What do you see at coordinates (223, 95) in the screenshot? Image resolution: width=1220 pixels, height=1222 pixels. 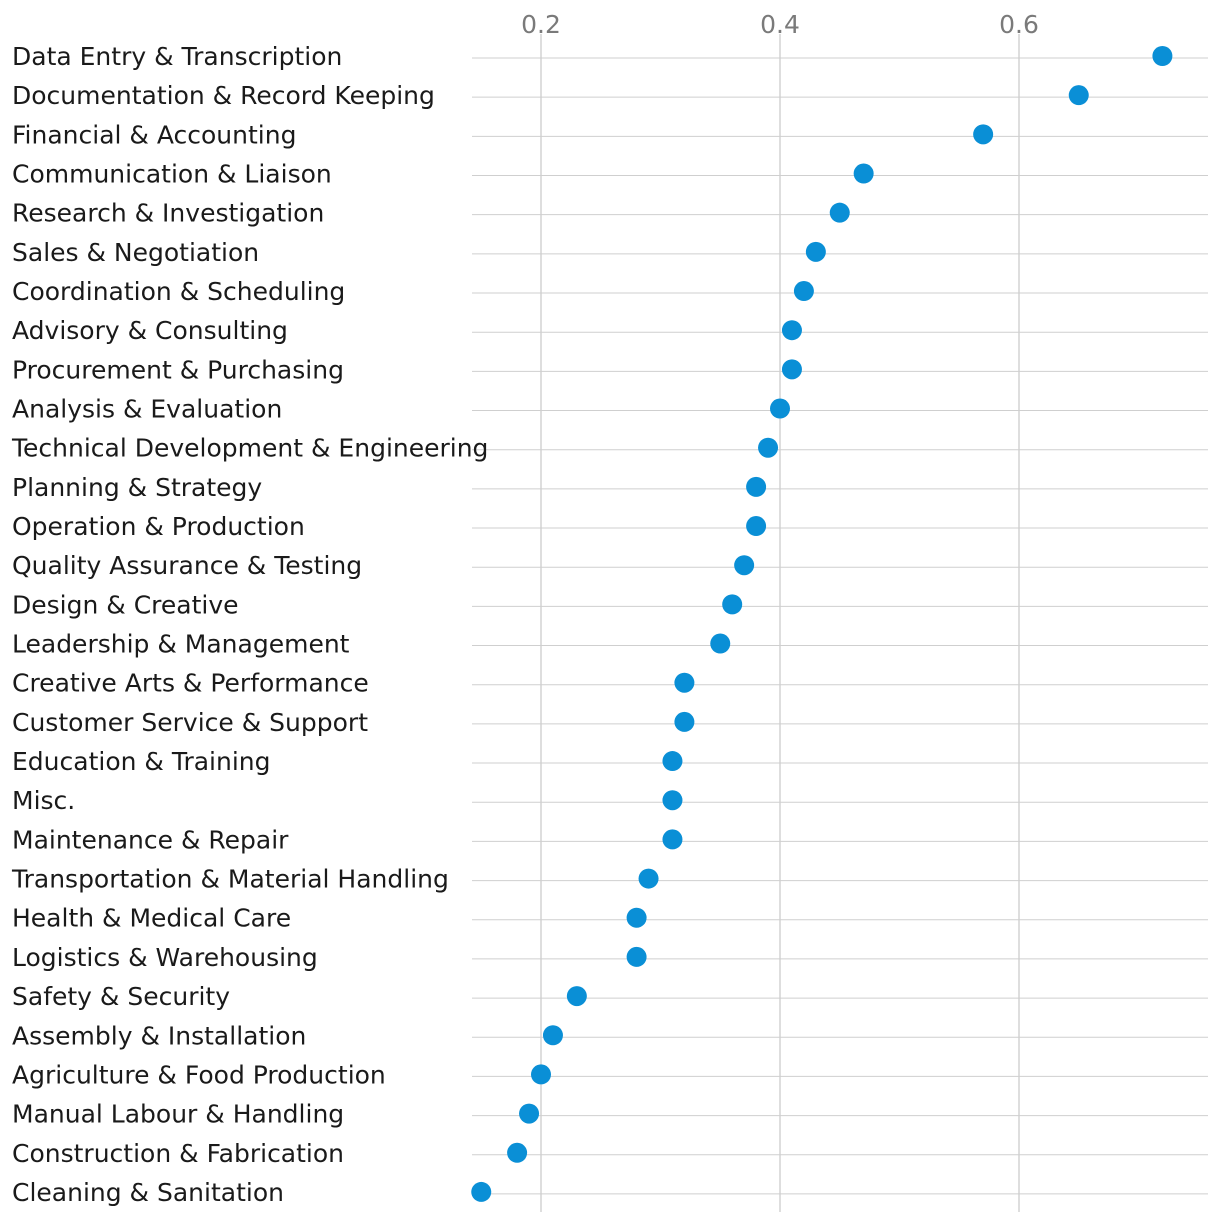 I see `category-label: Documentation & Record Keeping` at bounding box center [223, 95].